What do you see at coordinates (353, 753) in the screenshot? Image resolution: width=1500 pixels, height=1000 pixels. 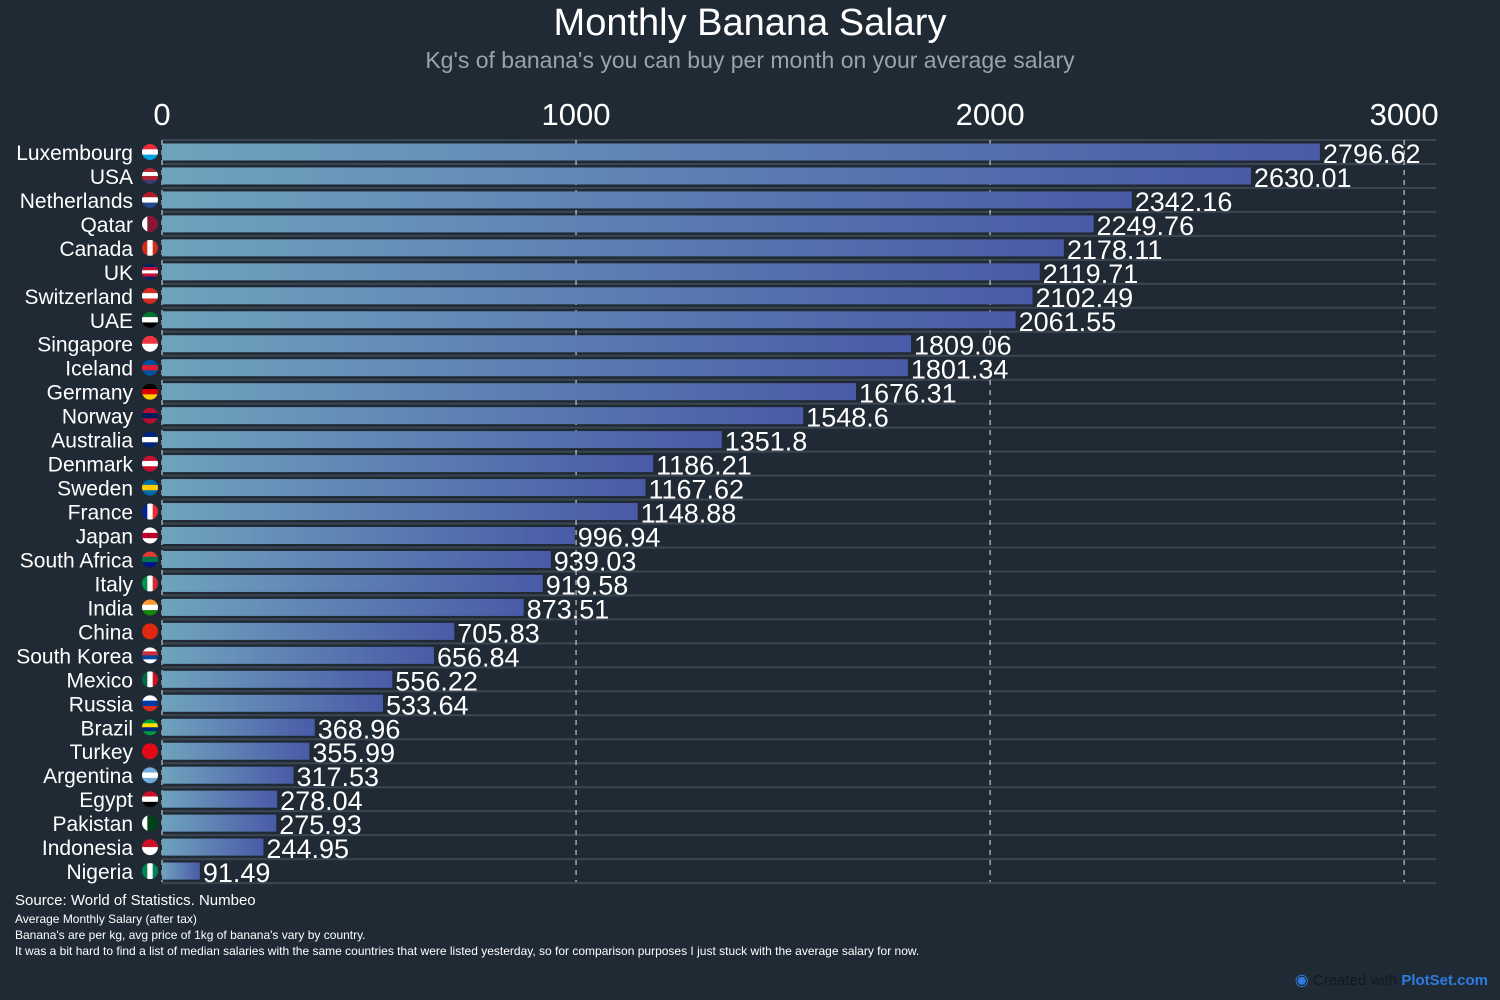 I see `data-label: 355.99` at bounding box center [353, 753].